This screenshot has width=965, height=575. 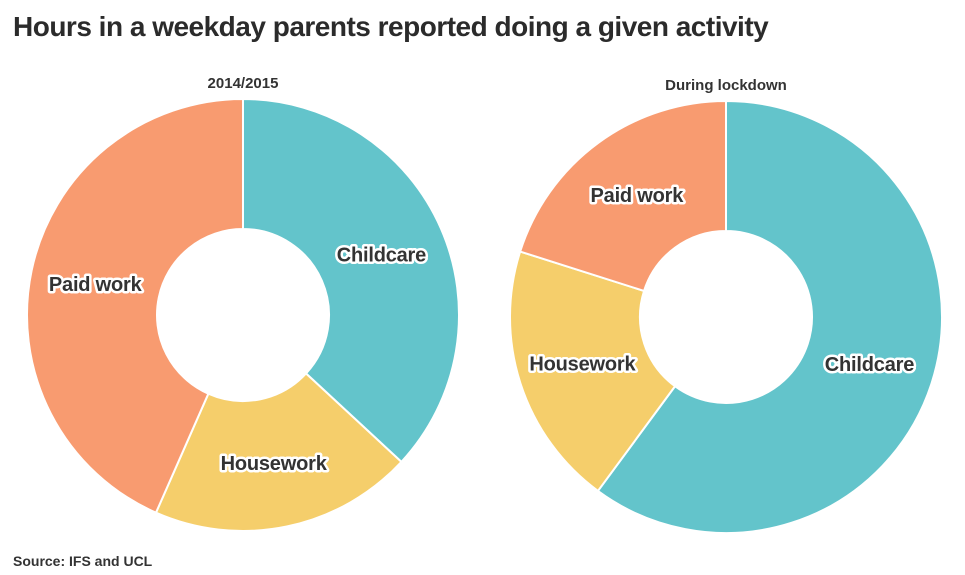 What do you see at coordinates (83, 561) in the screenshot?
I see `source-note: Source: IFS and UCL` at bounding box center [83, 561].